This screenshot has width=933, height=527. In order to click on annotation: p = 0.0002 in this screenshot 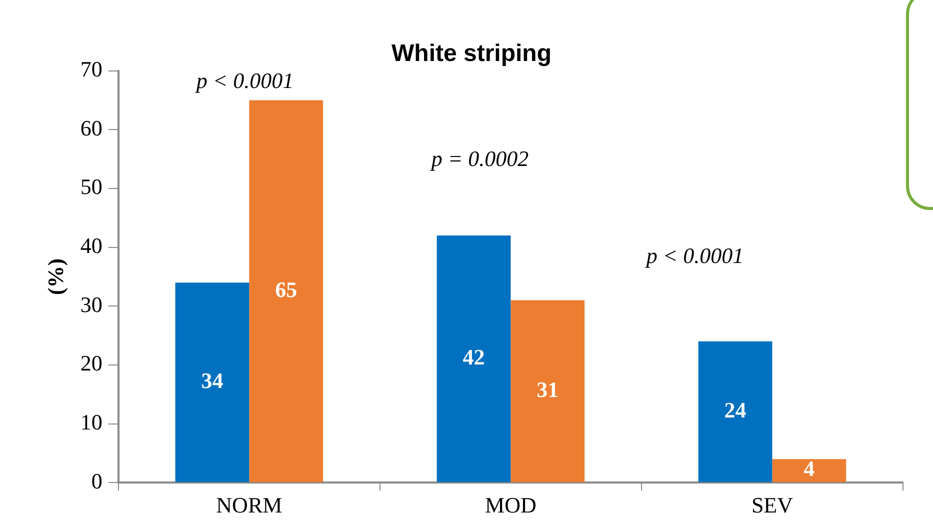, I will do `click(479, 158)`.